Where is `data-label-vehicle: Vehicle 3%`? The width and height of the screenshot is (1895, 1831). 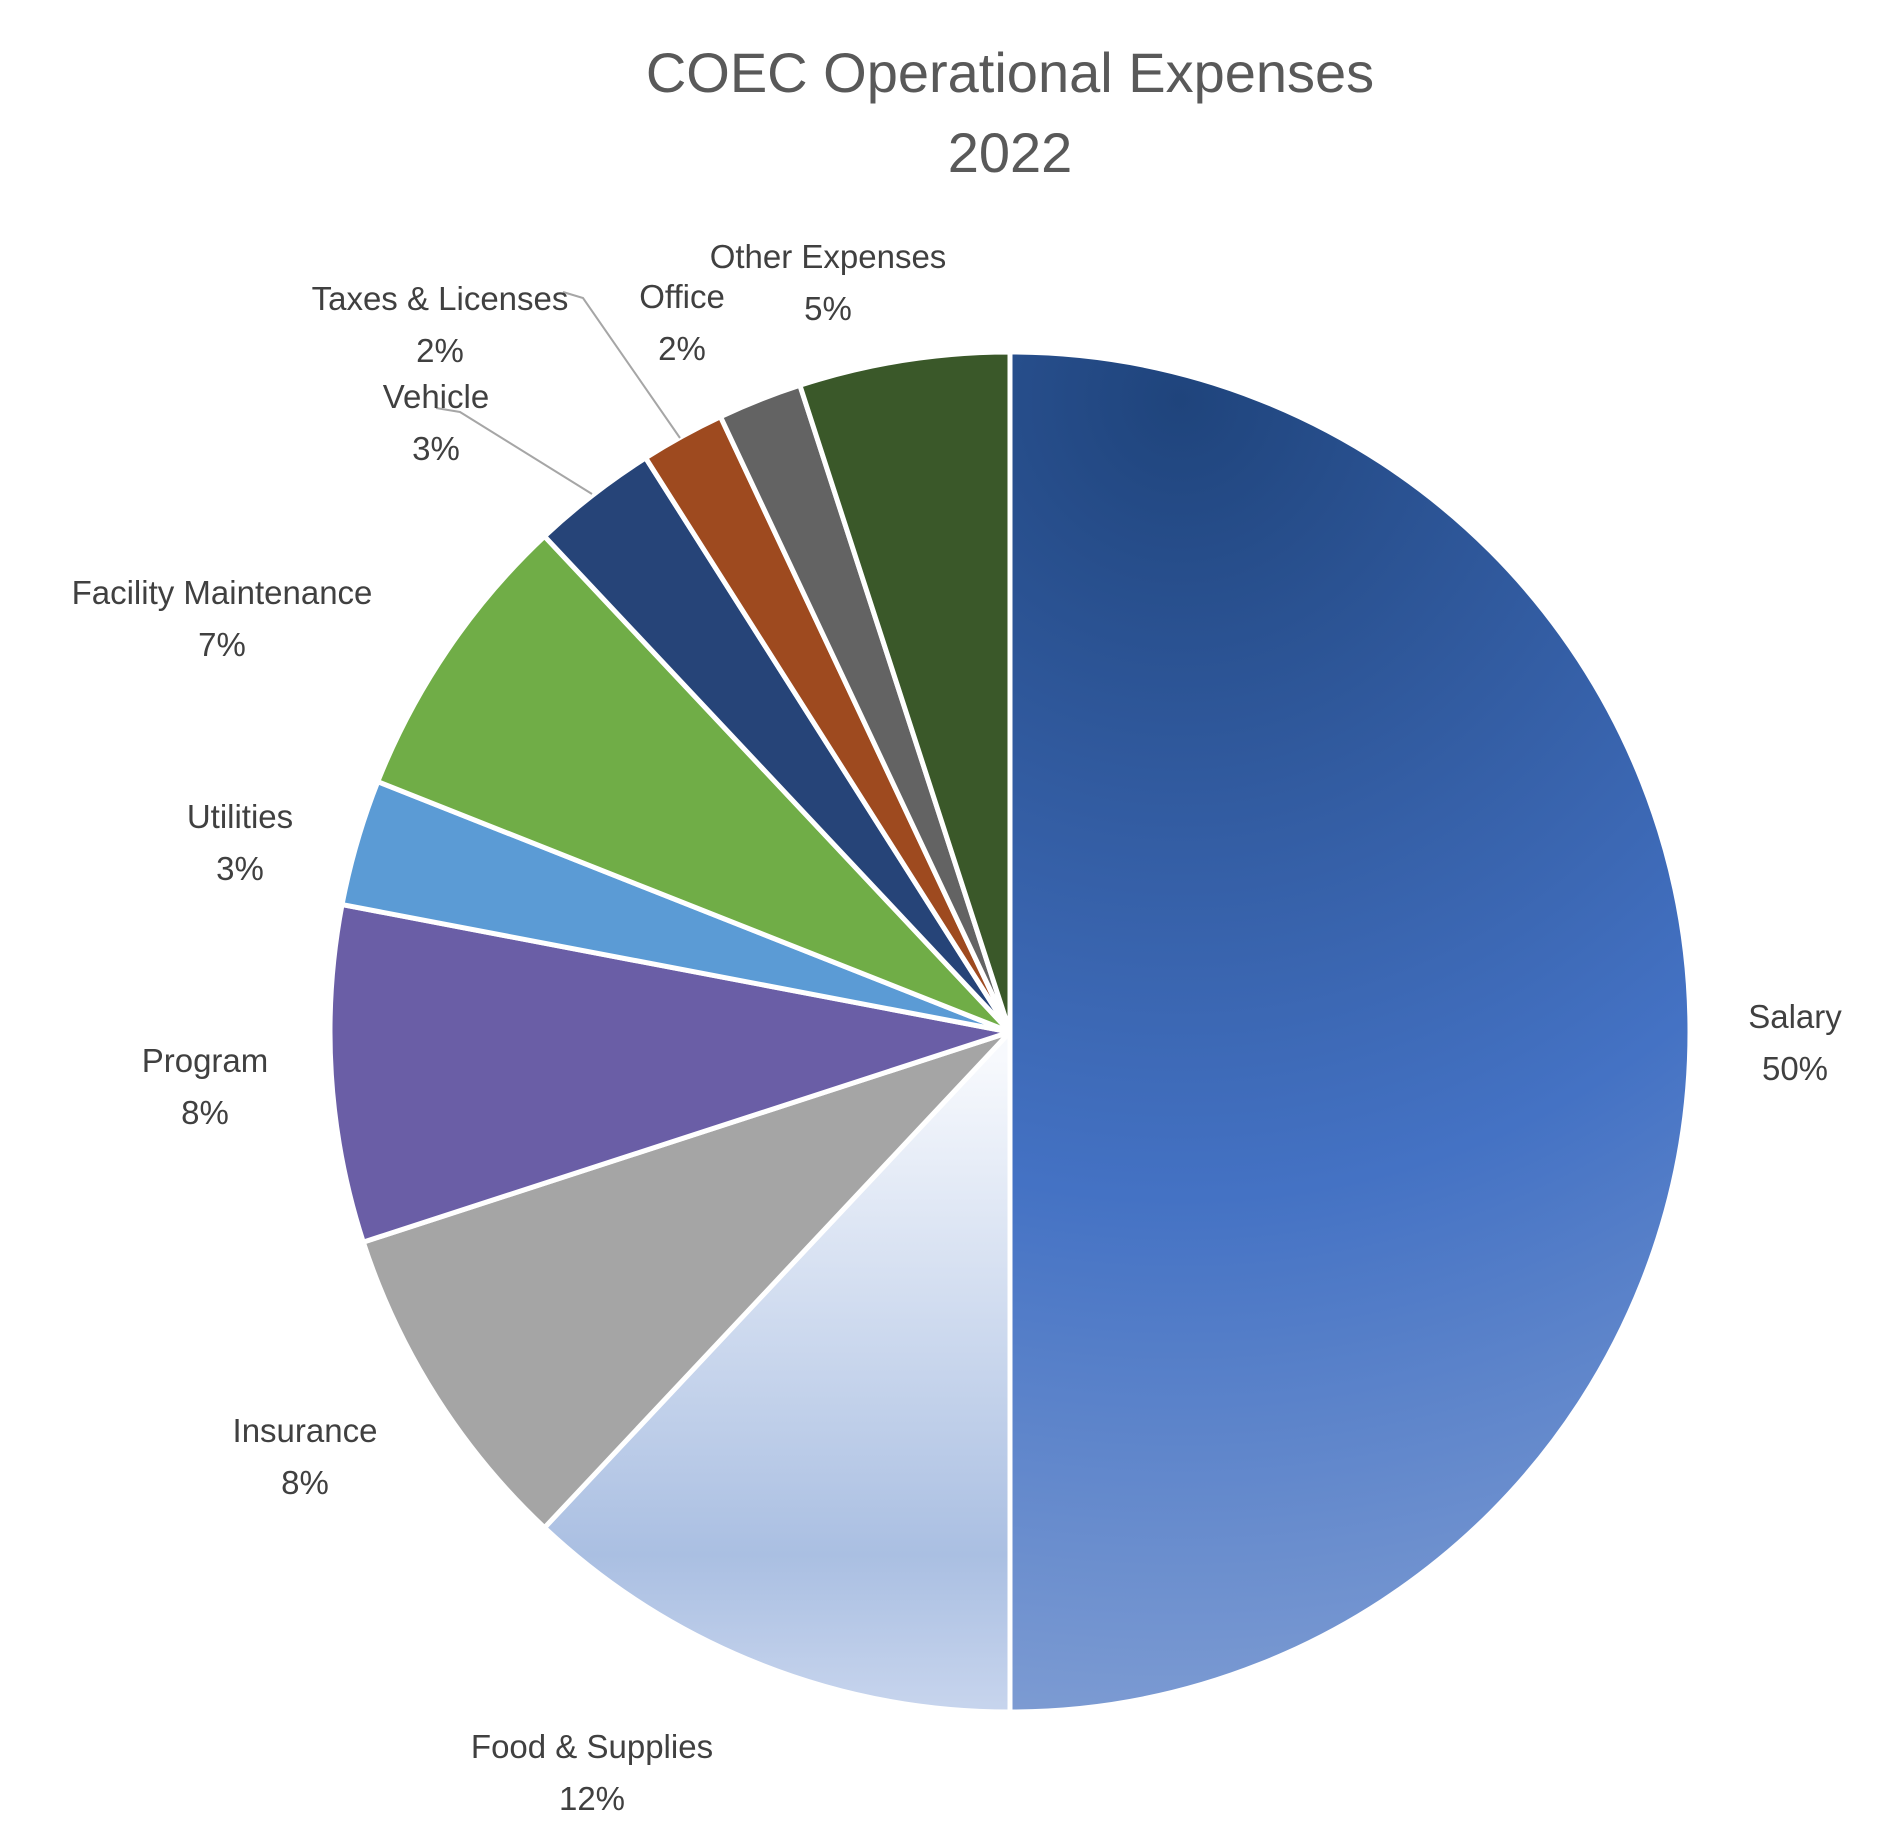 data-label-vehicle: Vehicle 3% is located at coordinates (436, 422).